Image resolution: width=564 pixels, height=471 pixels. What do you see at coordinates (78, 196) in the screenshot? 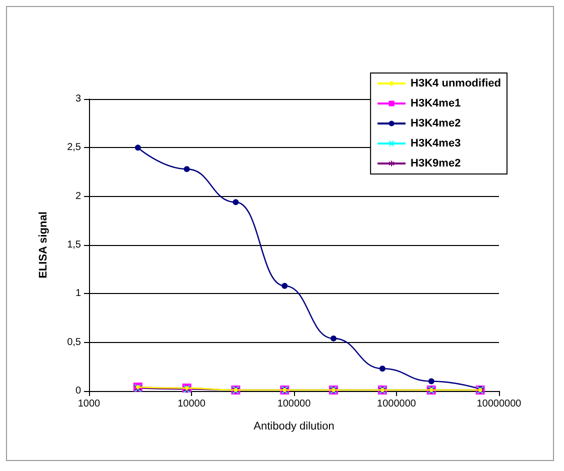
I see `y-tick-label: 2` at bounding box center [78, 196].